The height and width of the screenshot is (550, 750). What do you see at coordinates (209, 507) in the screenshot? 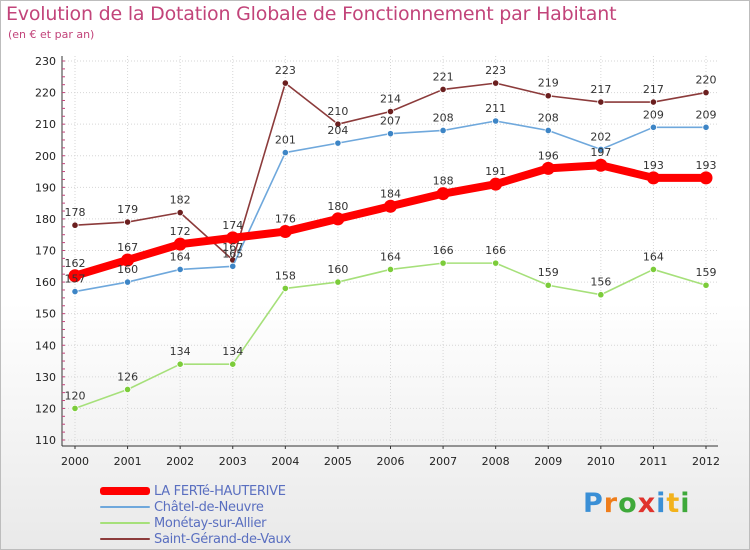
I see `legend-label: Châtel-de-Neuvre` at bounding box center [209, 507].